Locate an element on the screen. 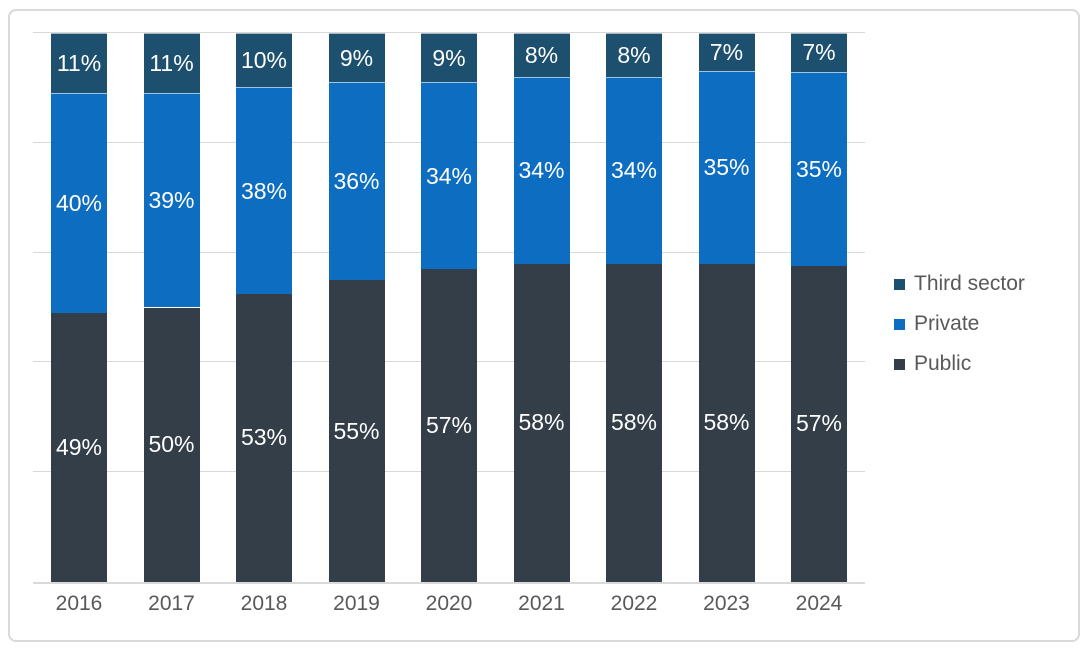  x-tick-2024: 2024 is located at coordinates (819, 603).